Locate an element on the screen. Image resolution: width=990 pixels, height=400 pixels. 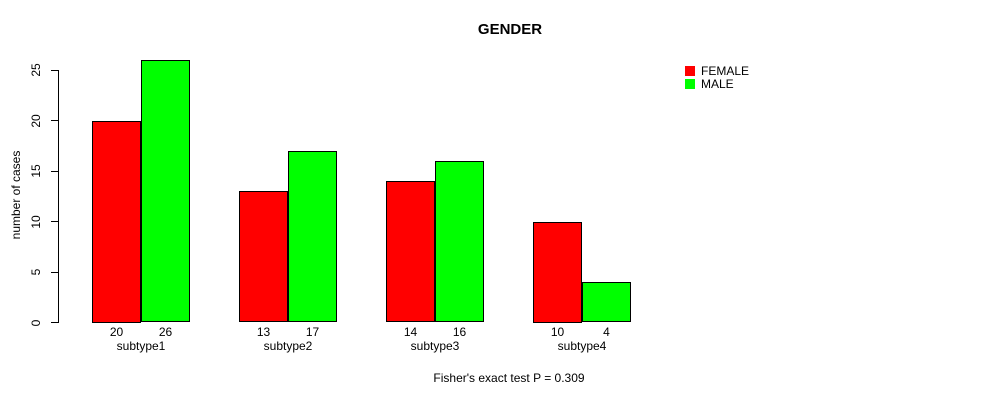
bar-male-subtype1 is located at coordinates (165, 191).